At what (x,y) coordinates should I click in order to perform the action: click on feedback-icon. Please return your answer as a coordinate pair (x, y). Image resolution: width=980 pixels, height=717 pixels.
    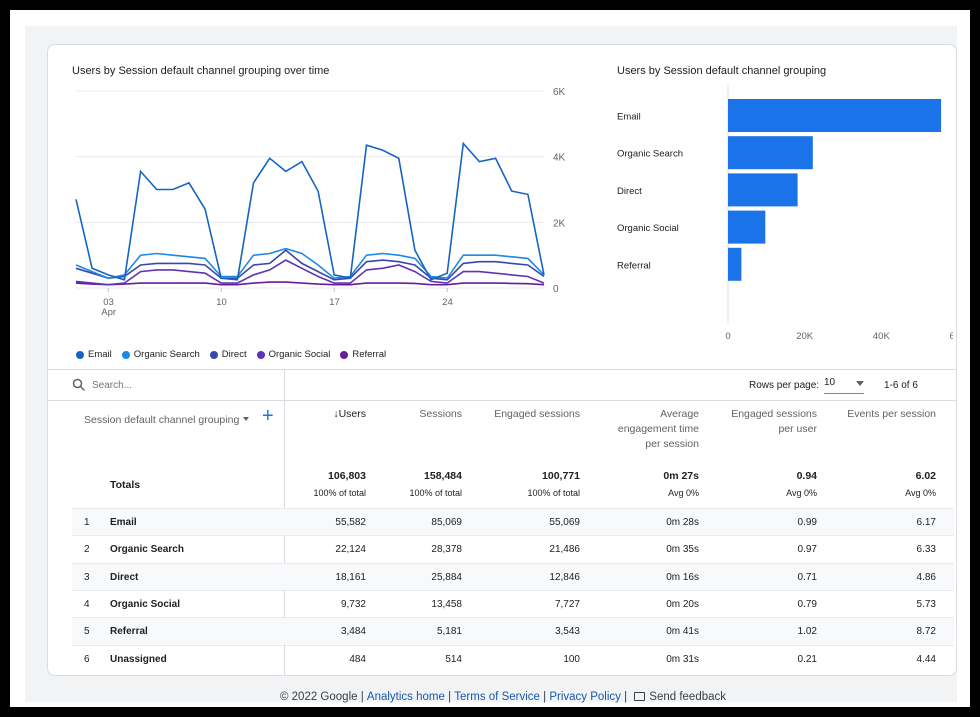
    Looking at the image, I should click on (640, 696).